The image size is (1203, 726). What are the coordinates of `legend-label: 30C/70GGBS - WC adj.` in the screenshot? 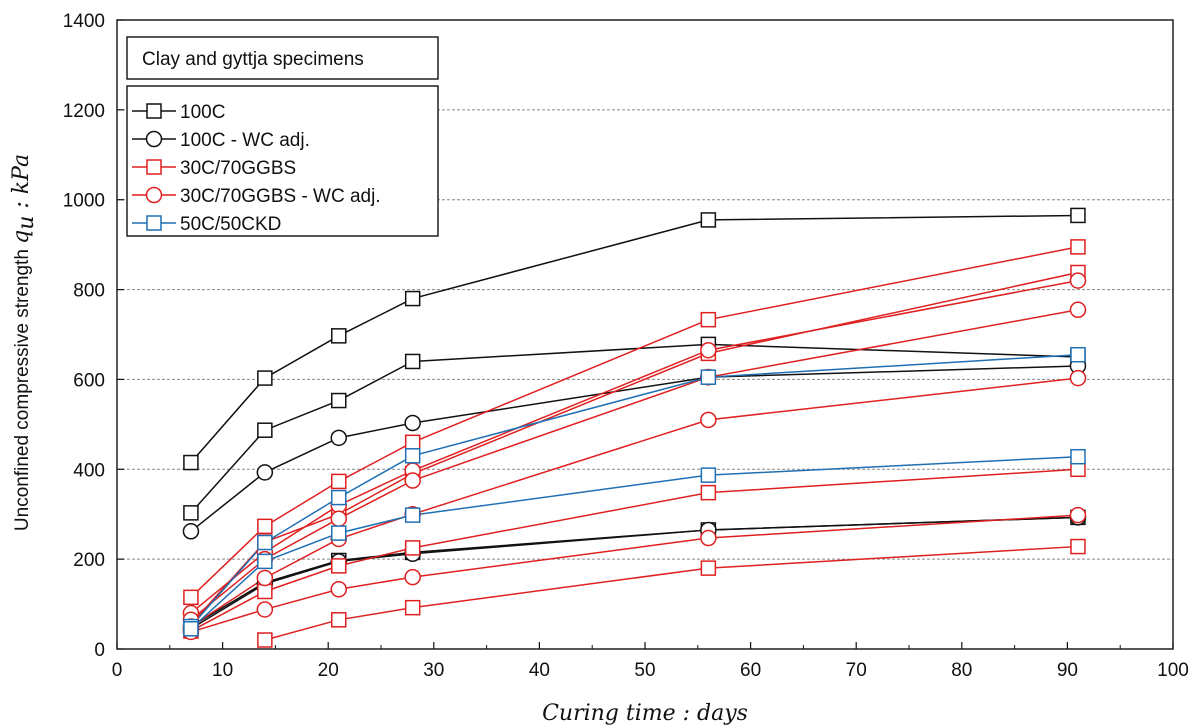 It's located at (280, 196).